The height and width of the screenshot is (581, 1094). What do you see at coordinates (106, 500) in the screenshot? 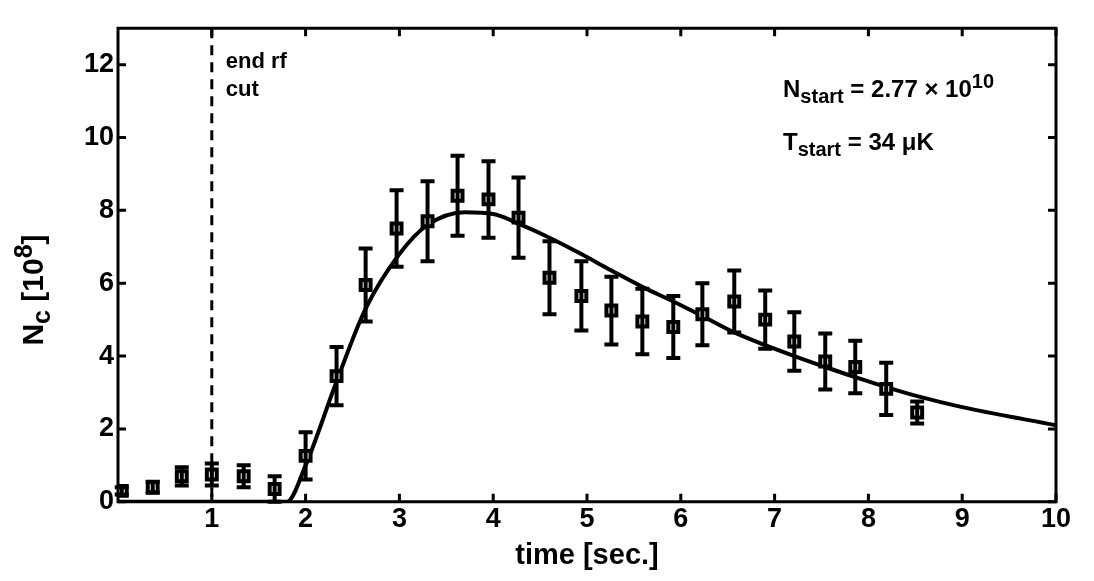
I see `y-tick-label: 0` at bounding box center [106, 500].